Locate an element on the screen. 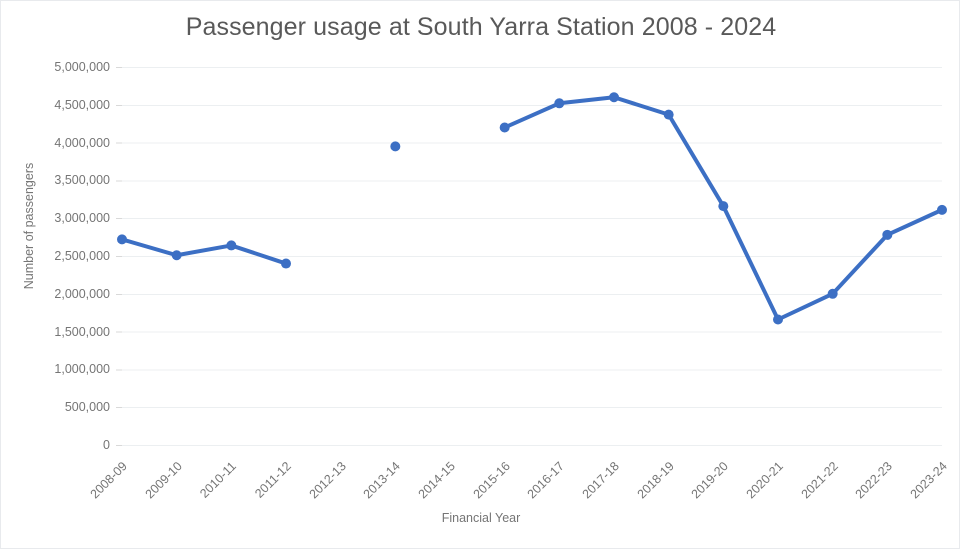 The width and height of the screenshot is (960, 549). y-axis-tick-label: 4,000,000 is located at coordinates (82, 142).